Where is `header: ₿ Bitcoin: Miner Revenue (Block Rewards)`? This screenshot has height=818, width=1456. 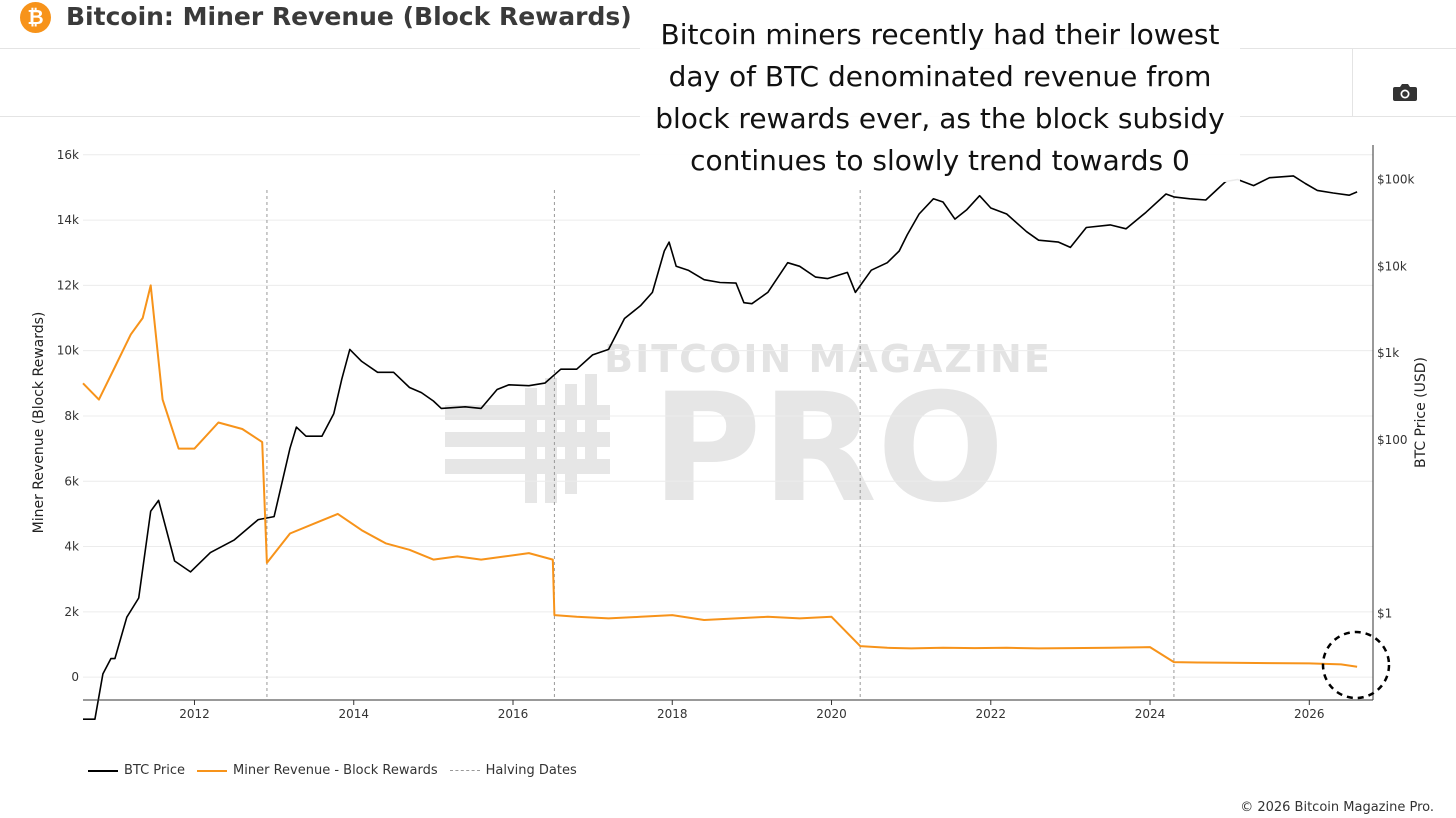
header: ₿ Bitcoin: Miner Revenue (Block Rewards) is located at coordinates (728, 24).